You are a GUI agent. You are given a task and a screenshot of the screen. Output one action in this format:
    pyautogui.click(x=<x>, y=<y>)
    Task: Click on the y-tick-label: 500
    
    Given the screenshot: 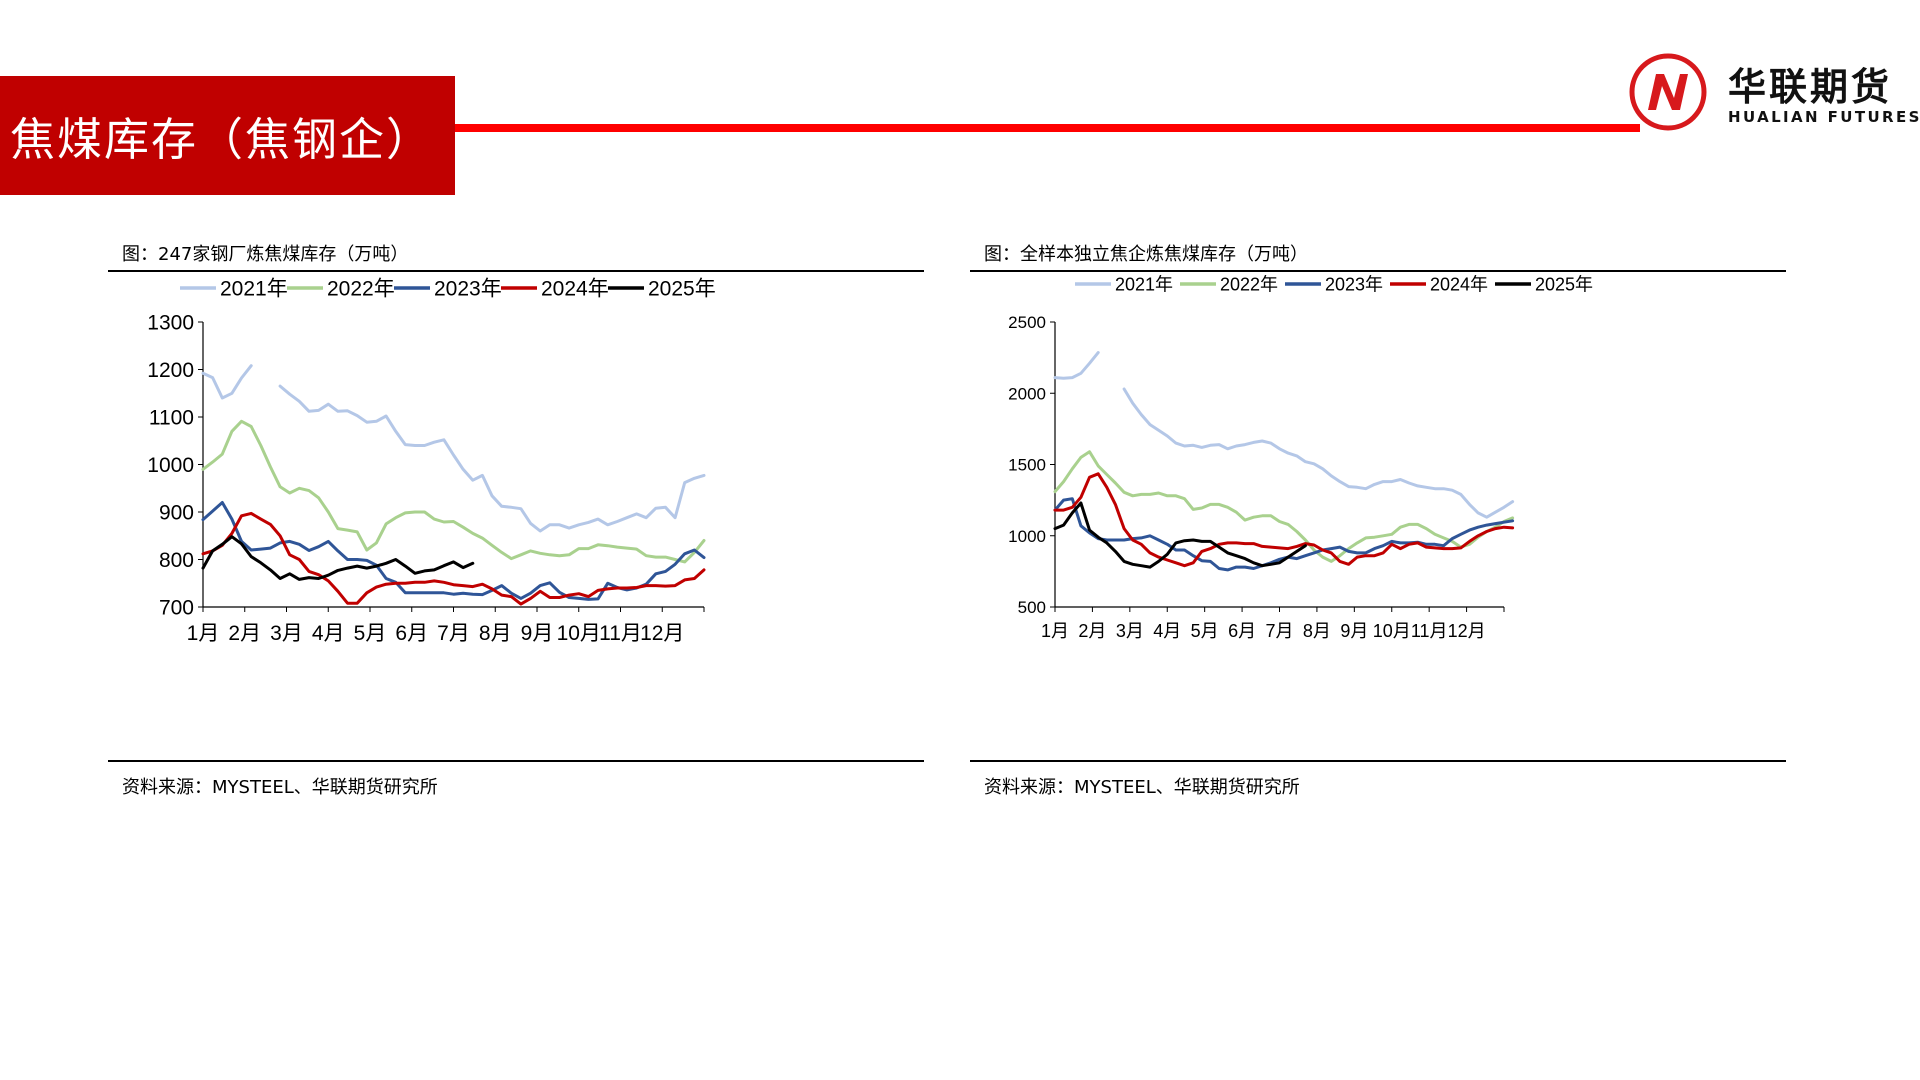 What is the action you would take?
    pyautogui.click(x=1032, y=607)
    